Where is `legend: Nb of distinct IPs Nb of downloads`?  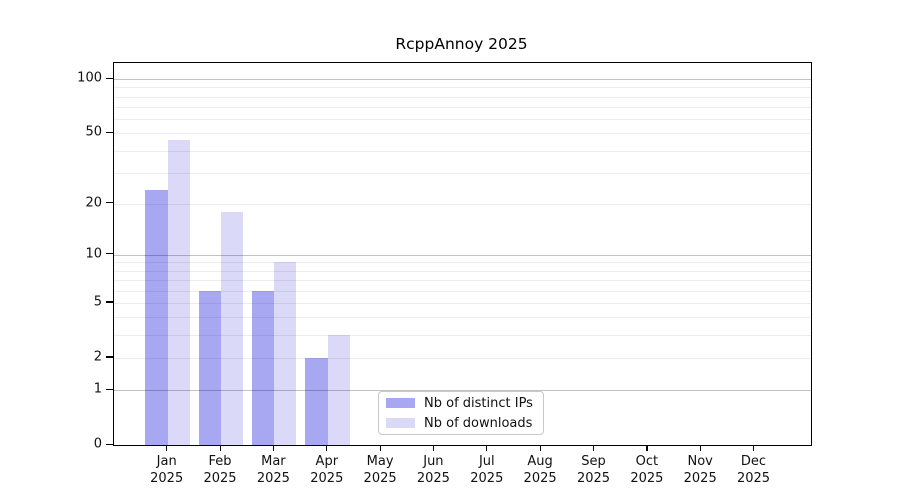 legend: Nb of distinct IPs Nb of downloads is located at coordinates (461, 413).